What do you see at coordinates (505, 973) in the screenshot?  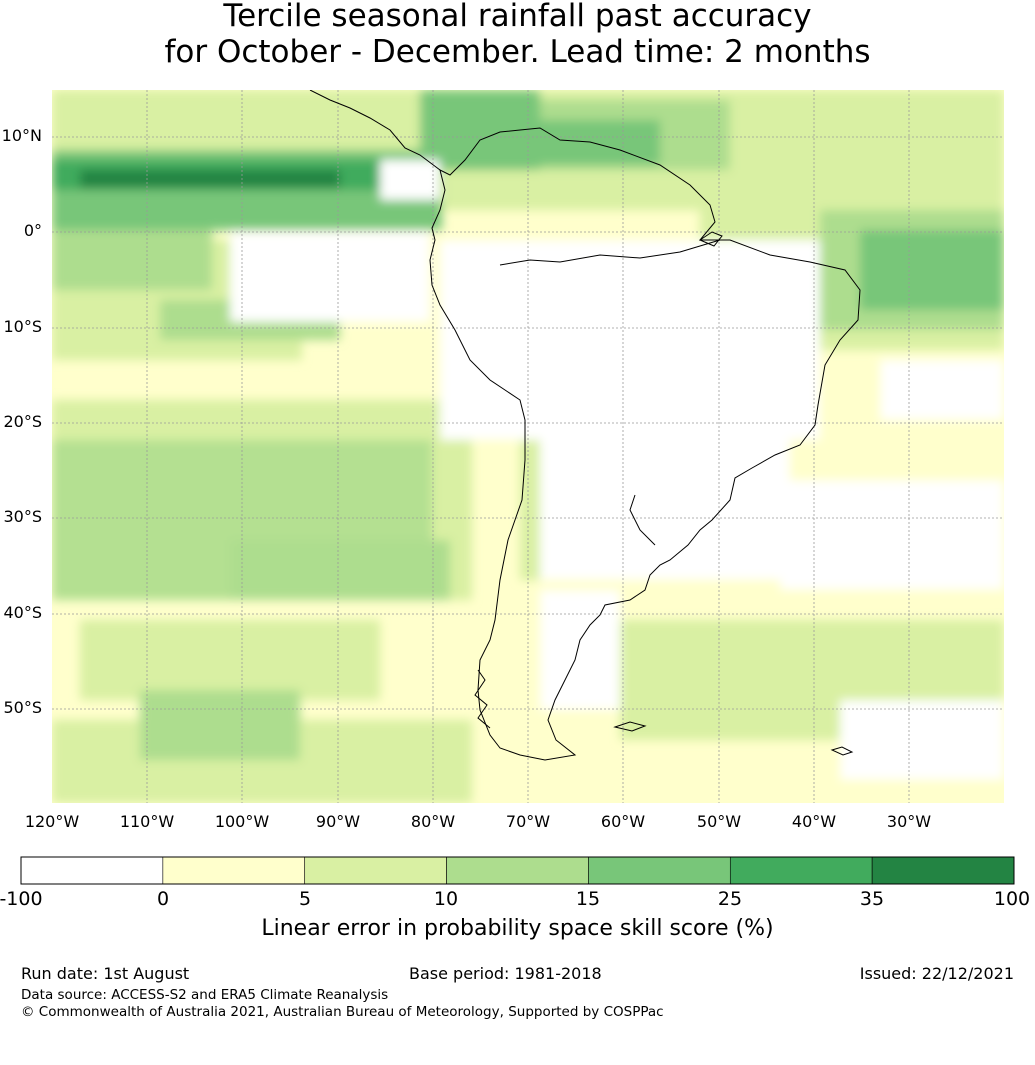 I see `base-period: Base period: 1981-2018` at bounding box center [505, 973].